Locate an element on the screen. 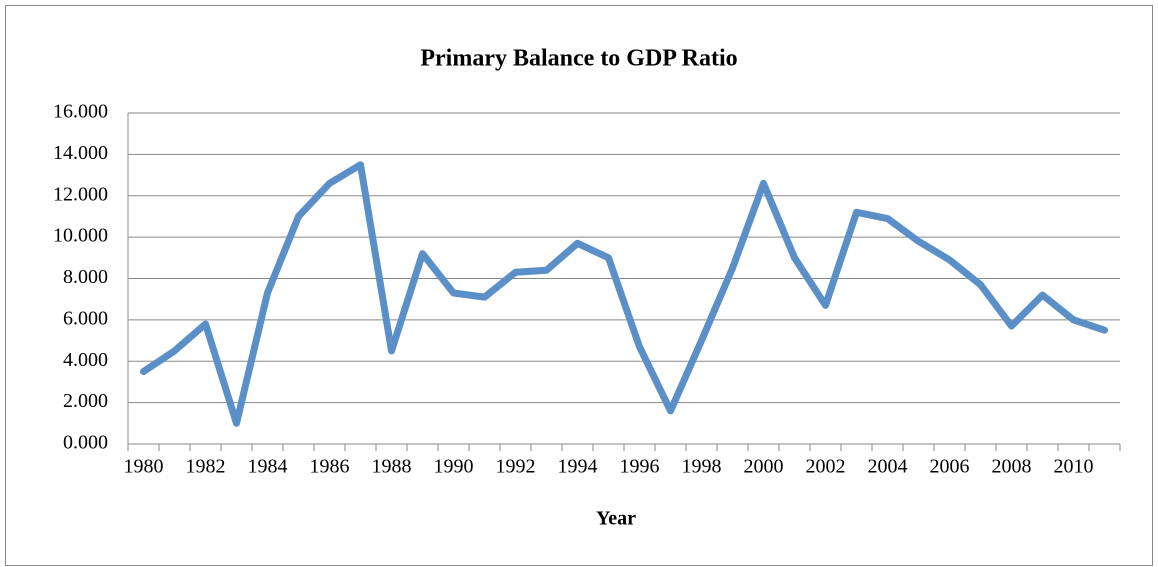  x-tick-label: 1980 is located at coordinates (144, 467).